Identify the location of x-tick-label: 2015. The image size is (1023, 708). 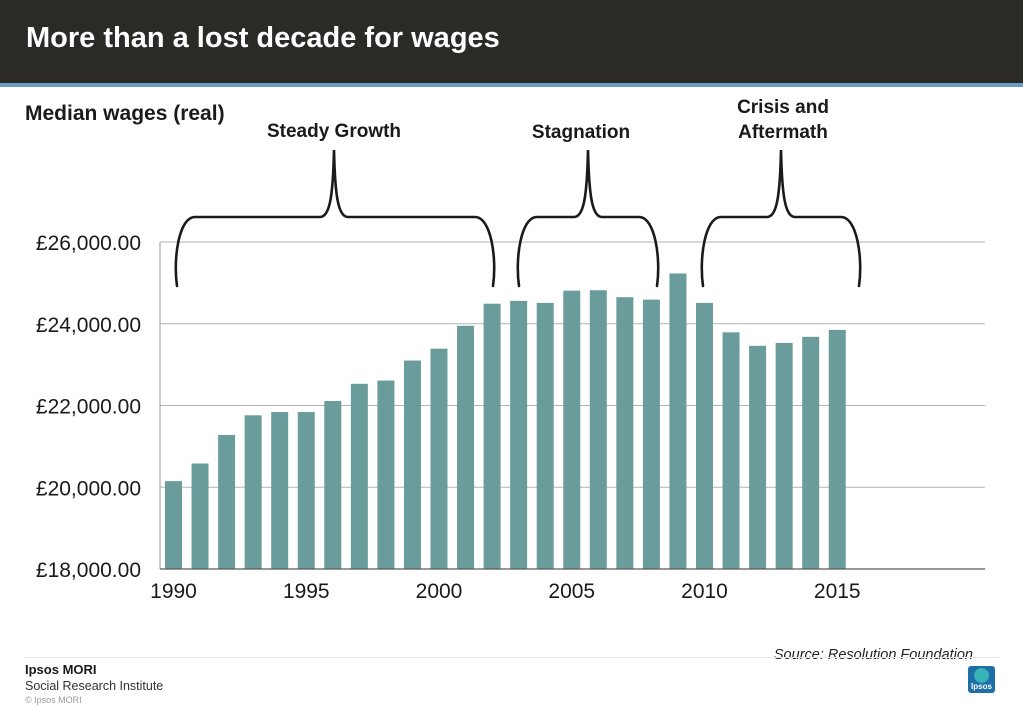
(837, 591).